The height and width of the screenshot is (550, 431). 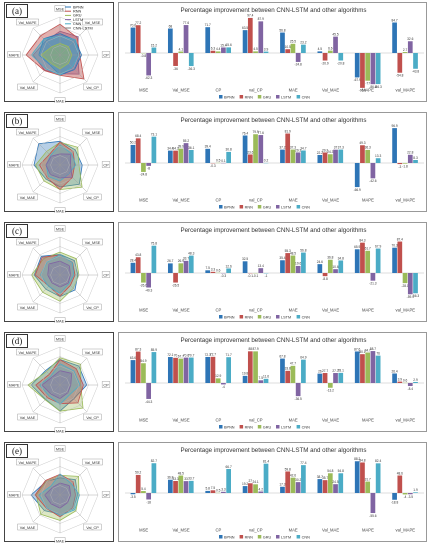 What do you see at coordinates (405, 166) in the screenshot?
I see `bar-value-label: -1.8` at bounding box center [405, 166].